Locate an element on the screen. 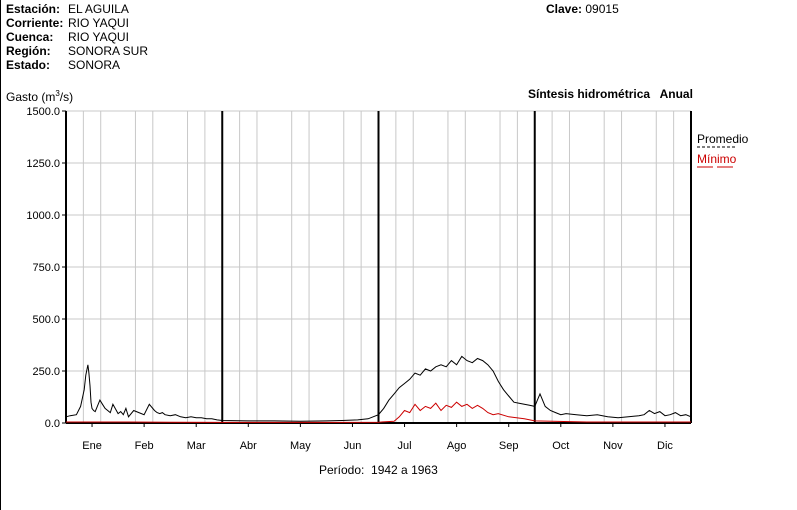 This screenshot has height=510, width=797. x-tick-label: Mar is located at coordinates (196, 446).